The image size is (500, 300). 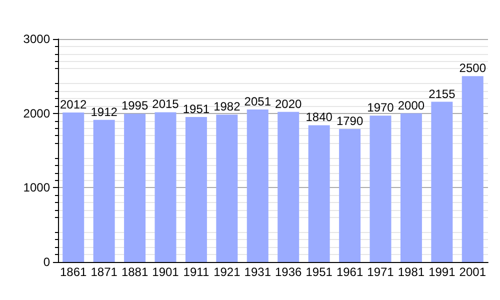 What do you see at coordinates (472, 68) in the screenshot?
I see `data-label: 2500` at bounding box center [472, 68].